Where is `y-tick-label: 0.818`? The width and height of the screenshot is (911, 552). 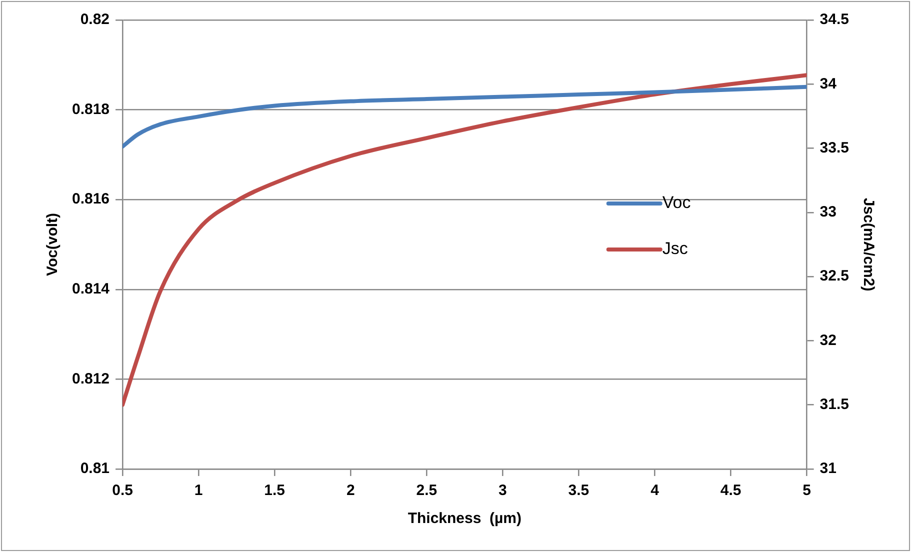
y-tick-label: 0.818 is located at coordinates (91, 109).